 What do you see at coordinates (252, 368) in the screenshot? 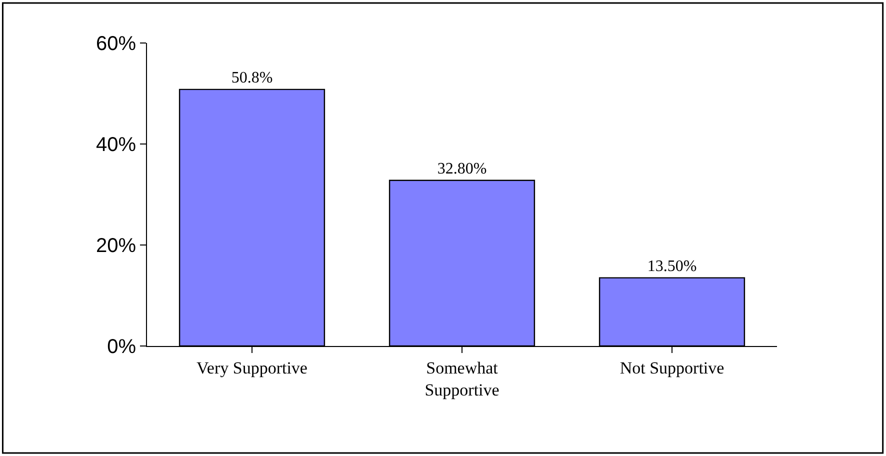
I see `x-tick-label: Very Supportive` at bounding box center [252, 368].